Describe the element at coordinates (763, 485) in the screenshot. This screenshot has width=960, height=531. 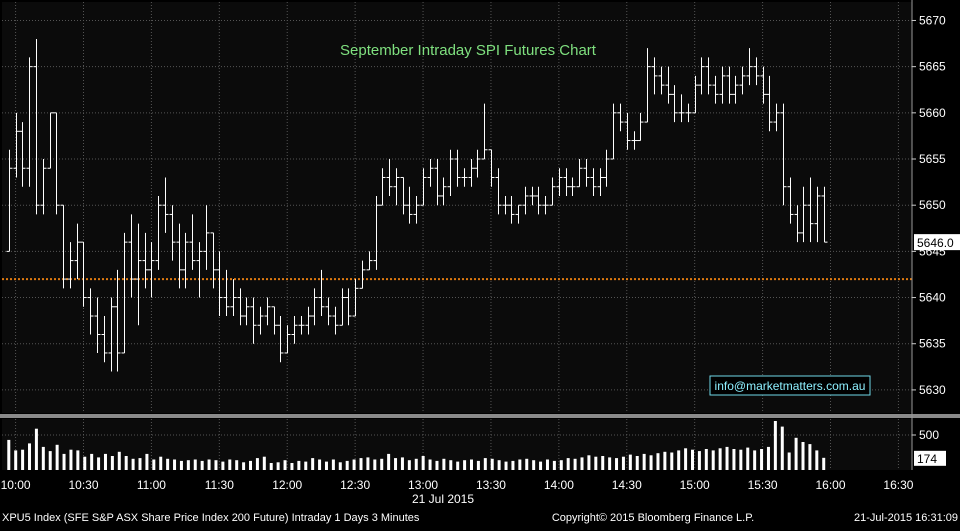
I see `time-tick-label: 15:30` at that location.